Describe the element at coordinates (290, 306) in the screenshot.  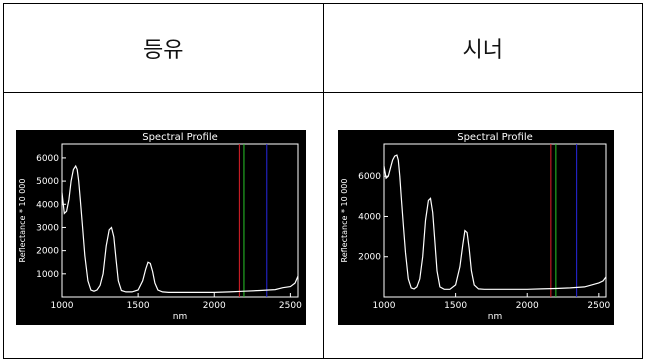
I see `chart-0-x-tick-label: 2500` at that location.